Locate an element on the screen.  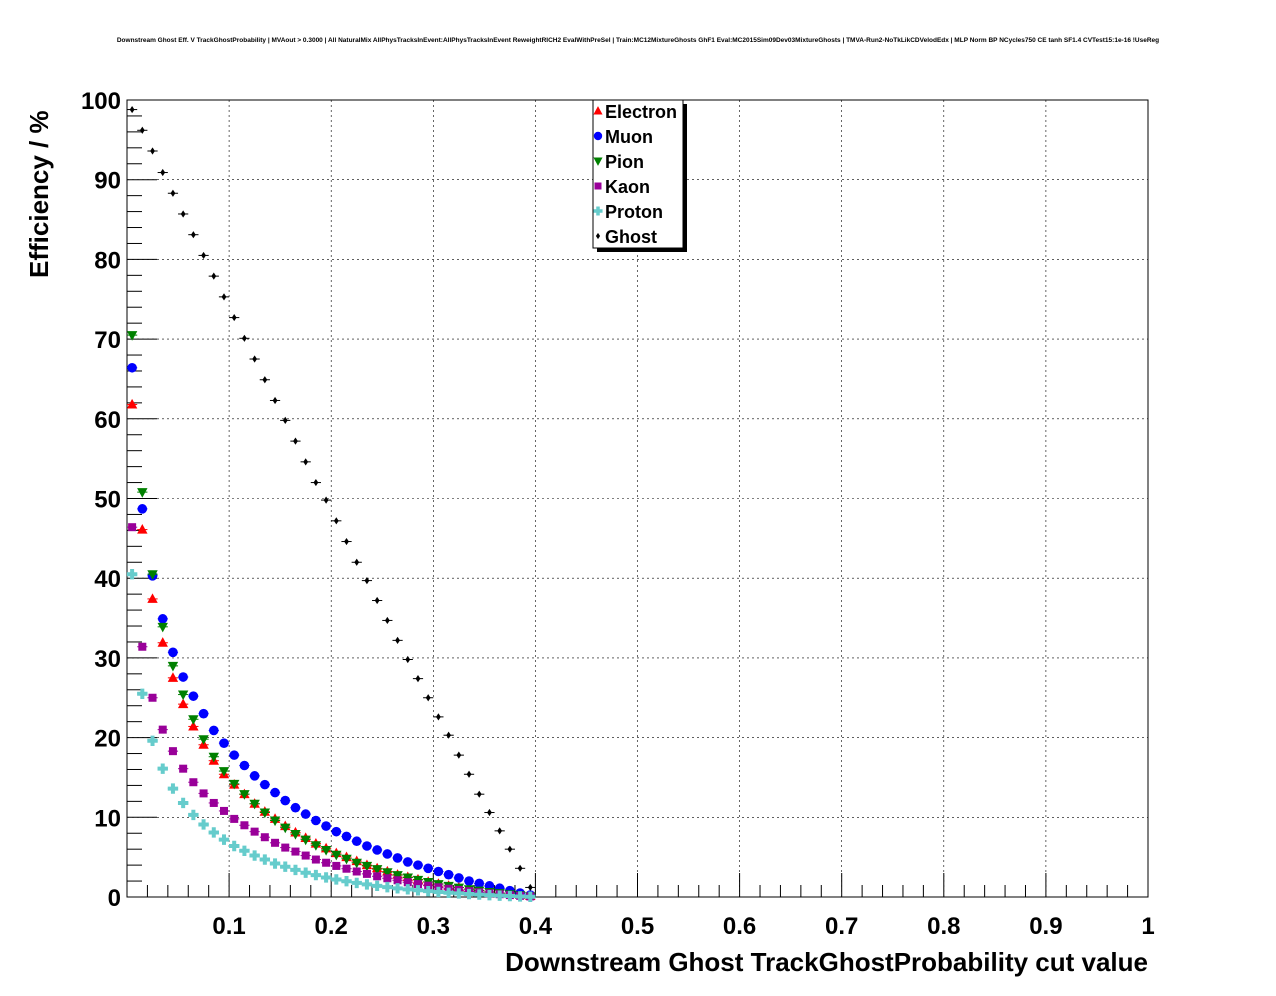
legend-label-muon: Muon is located at coordinates (629, 137).